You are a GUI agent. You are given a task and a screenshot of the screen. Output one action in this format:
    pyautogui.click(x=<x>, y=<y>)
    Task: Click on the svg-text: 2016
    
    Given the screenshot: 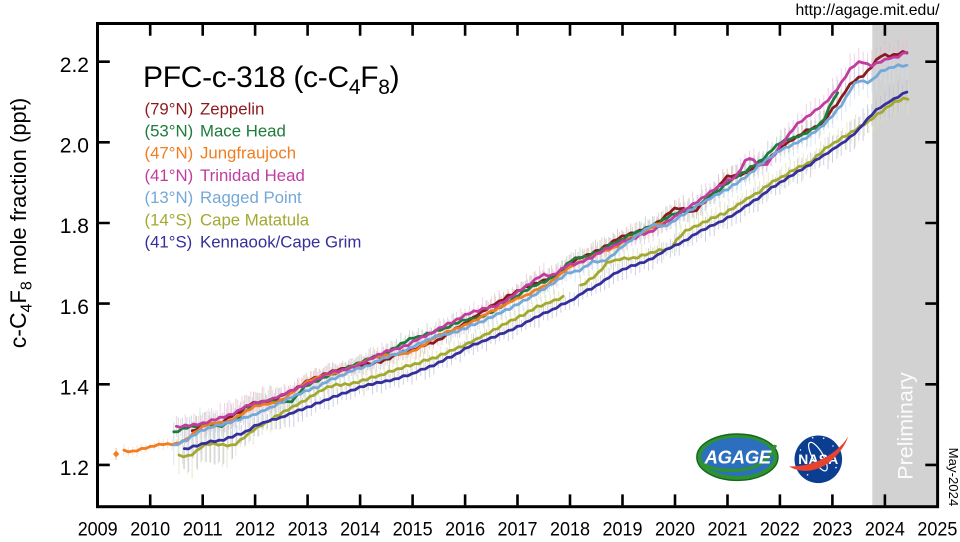 What is the action you would take?
    pyautogui.click(x=465, y=530)
    